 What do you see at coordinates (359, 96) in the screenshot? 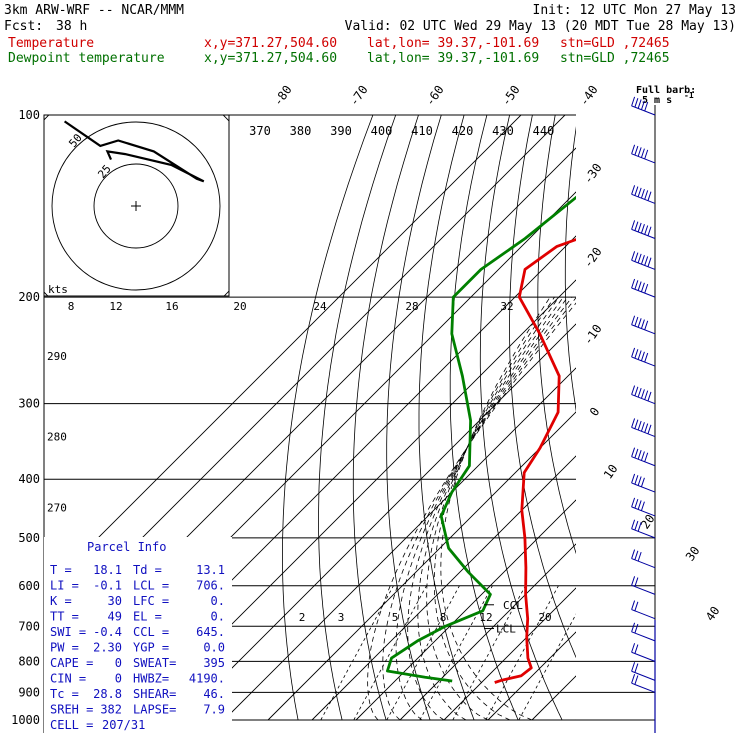
I see `isotherm-label: -70` at bounding box center [359, 96].